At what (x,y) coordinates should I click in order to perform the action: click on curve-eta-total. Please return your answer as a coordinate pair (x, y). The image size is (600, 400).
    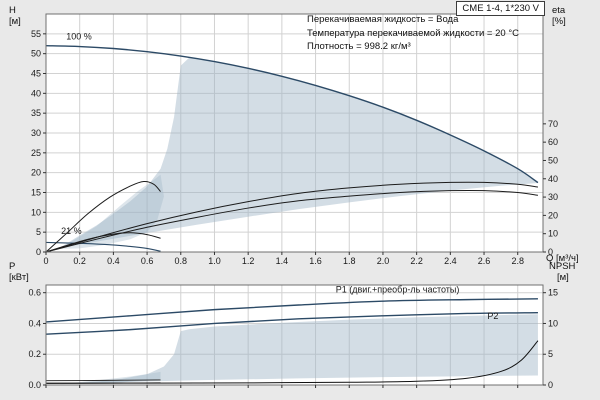
    Looking at the image, I should click on (292, 217).